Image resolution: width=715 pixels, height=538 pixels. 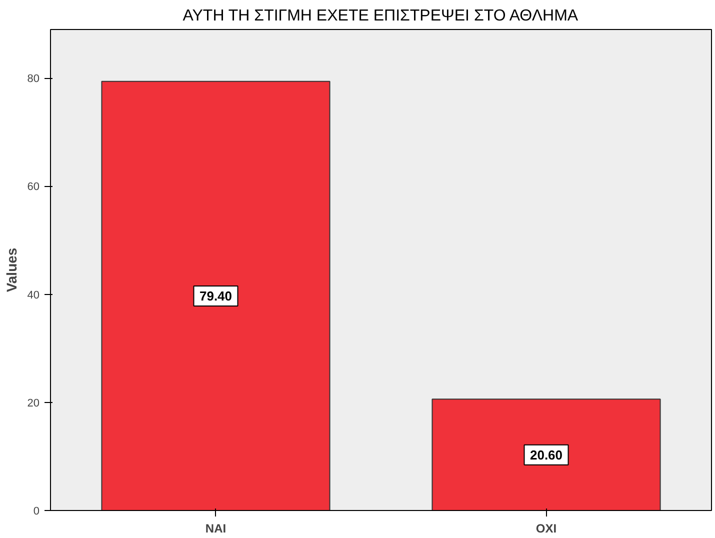 What do you see at coordinates (215, 529) in the screenshot?
I see `x-tick-label: ΝΑΙ` at bounding box center [215, 529].